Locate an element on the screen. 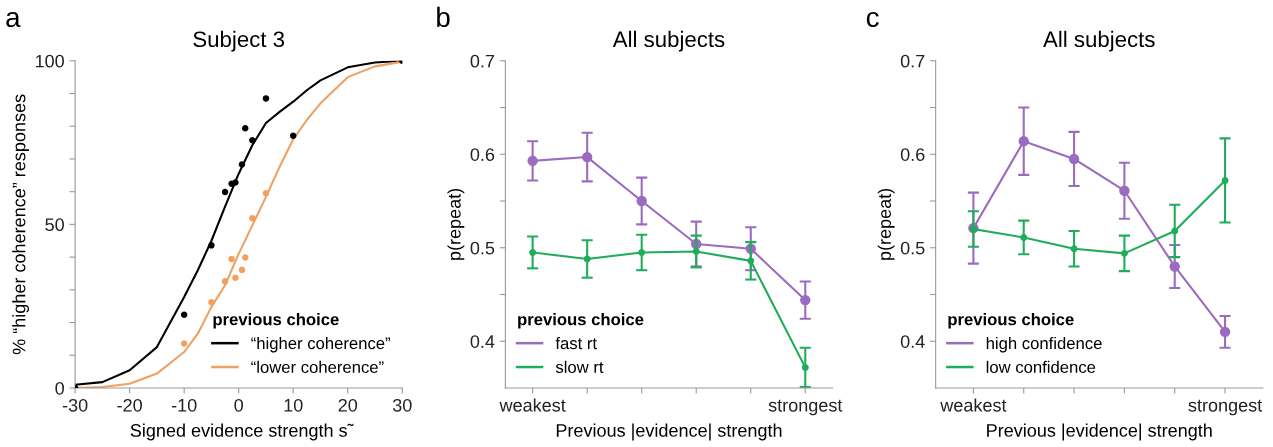 This screenshot has height=447, width=1273. x-tick-label: 30 is located at coordinates (402, 405).